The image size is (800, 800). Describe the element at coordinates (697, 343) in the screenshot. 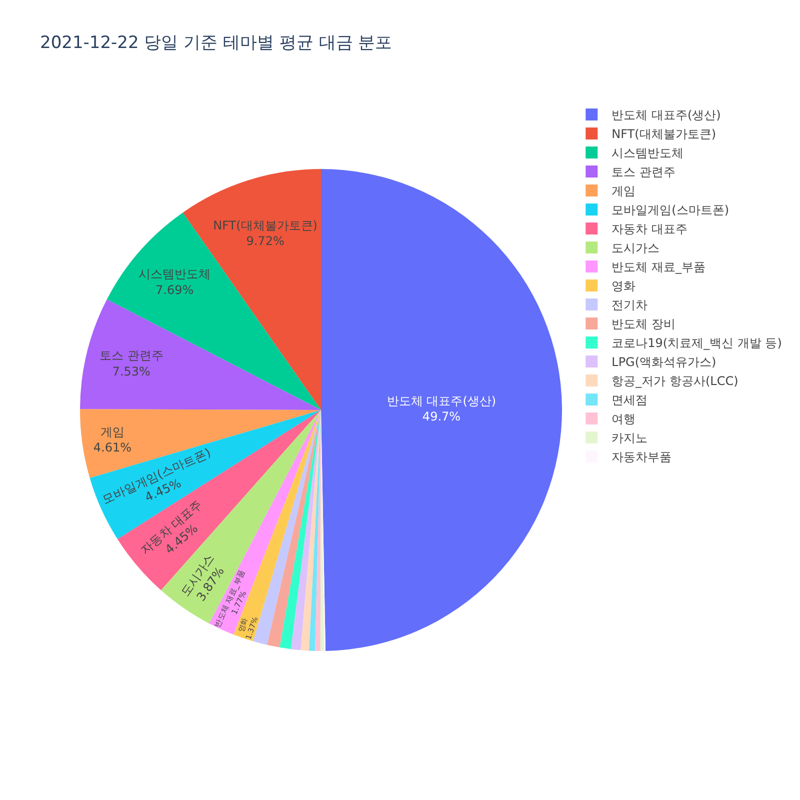

I see `legend-label: 코로나19(치료제_백신 개발 등)` at that location.